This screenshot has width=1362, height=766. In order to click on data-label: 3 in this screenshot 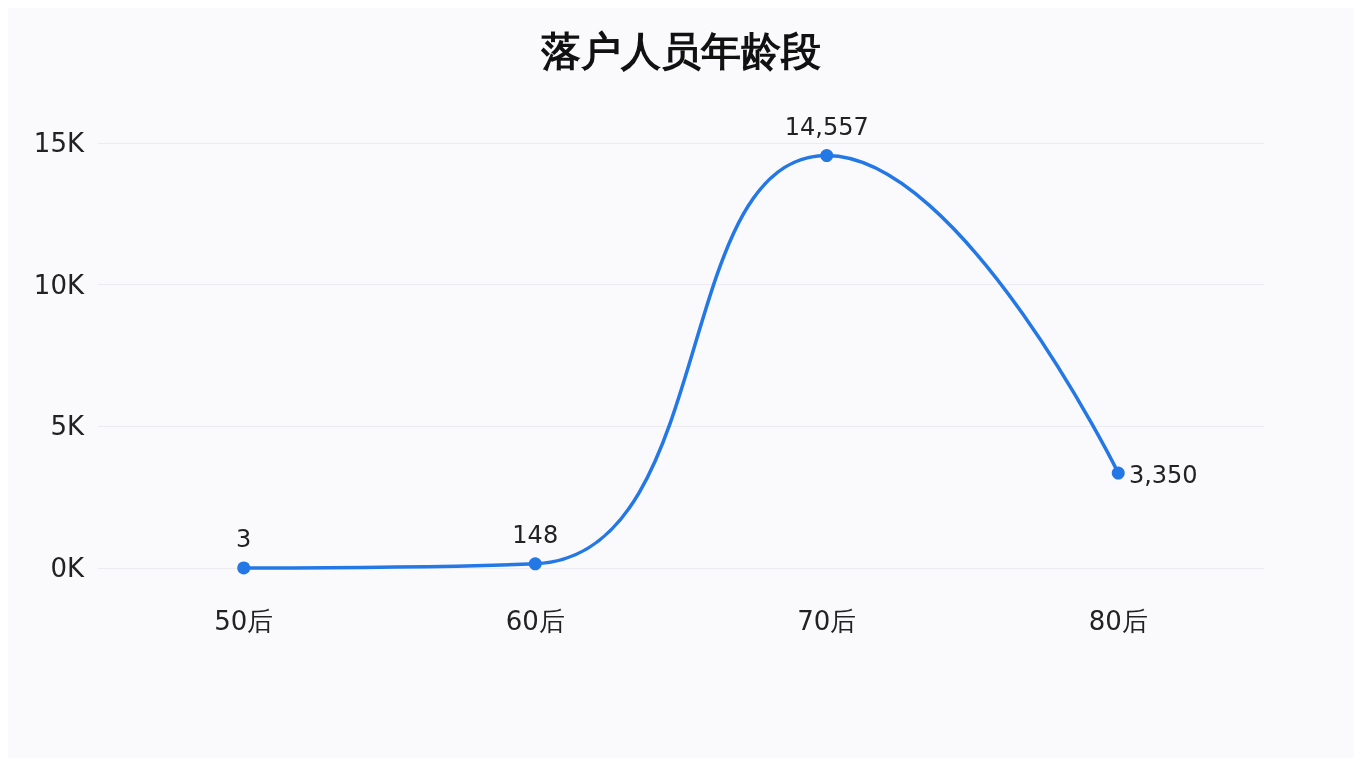, I will do `click(244, 539)`.